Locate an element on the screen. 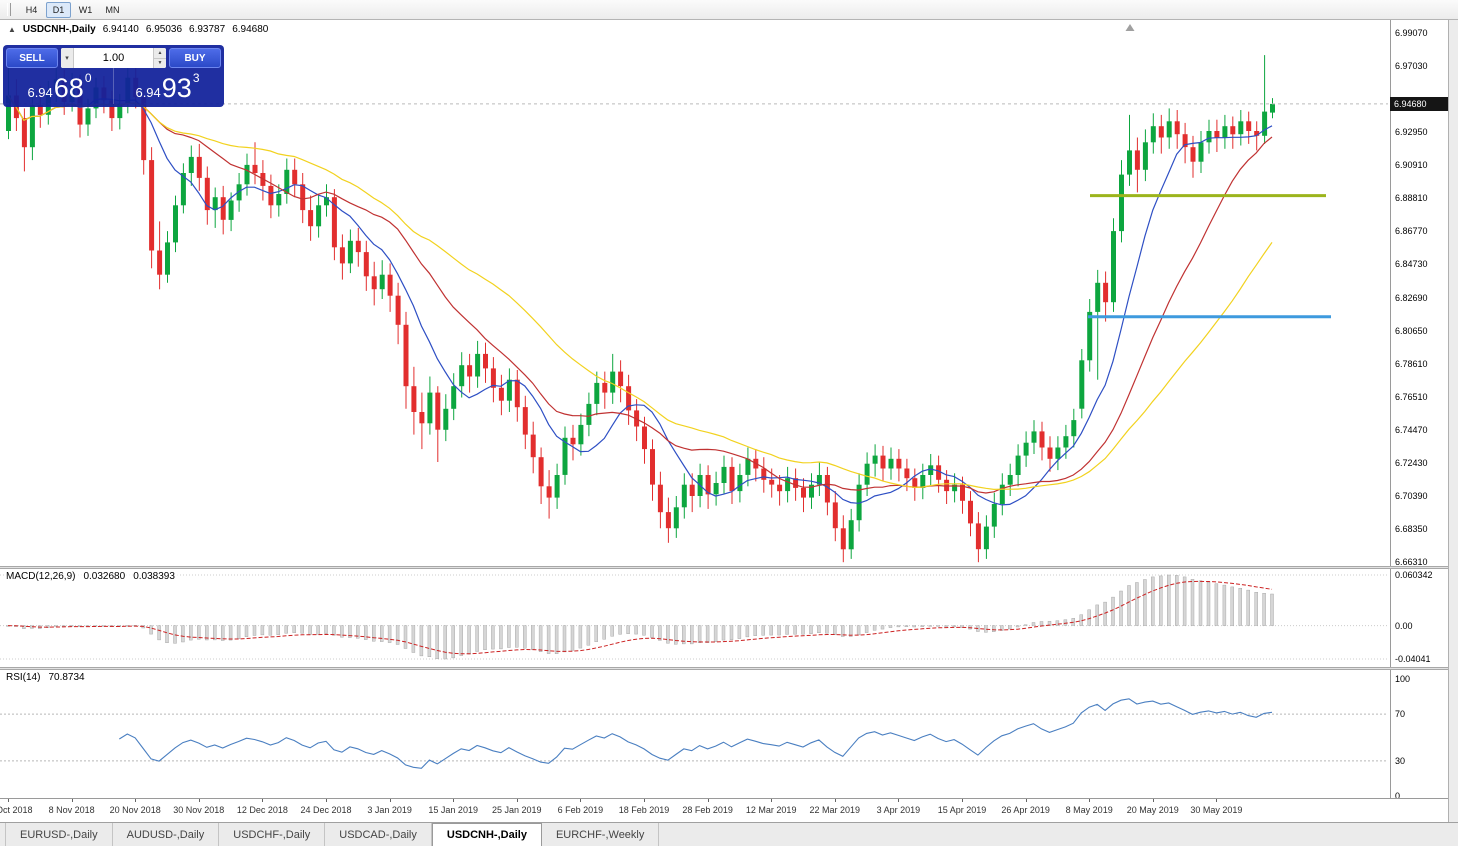 Image resolution: width=1458 pixels, height=846 pixels. rsi-line is located at coordinates (696, 733).